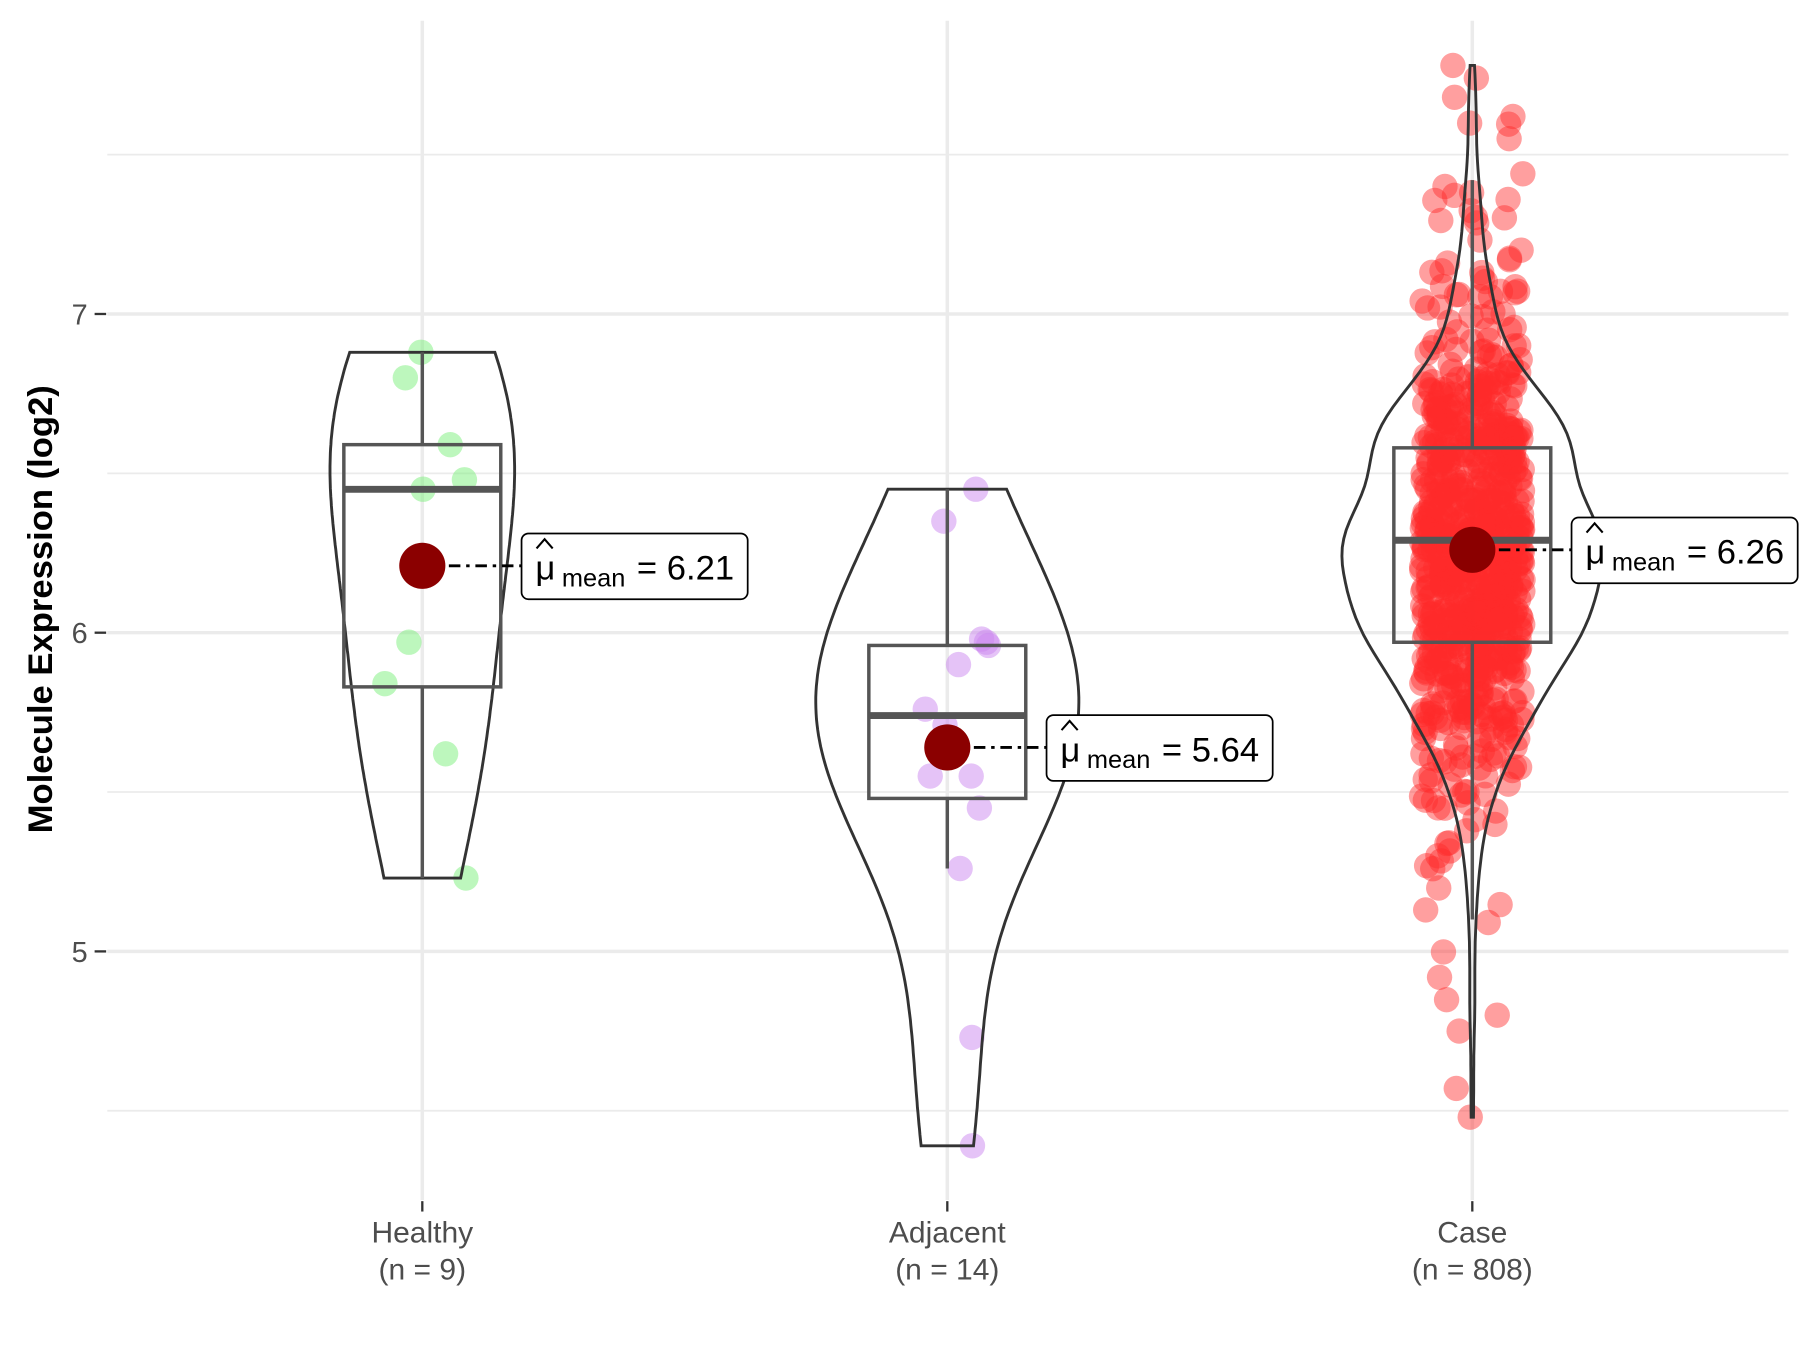  Describe the element at coordinates (957, 817) in the screenshot. I see `jitter-points` at that location.